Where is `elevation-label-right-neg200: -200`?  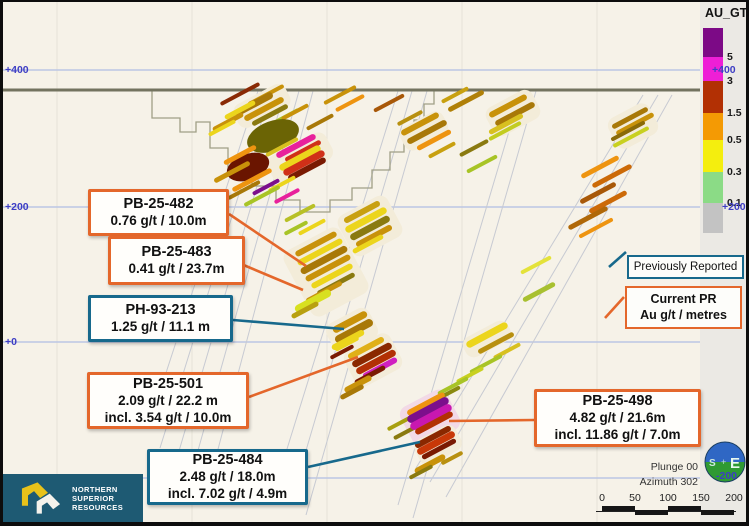 elevation-label-right-neg200: -200 is located at coordinates (727, 476).